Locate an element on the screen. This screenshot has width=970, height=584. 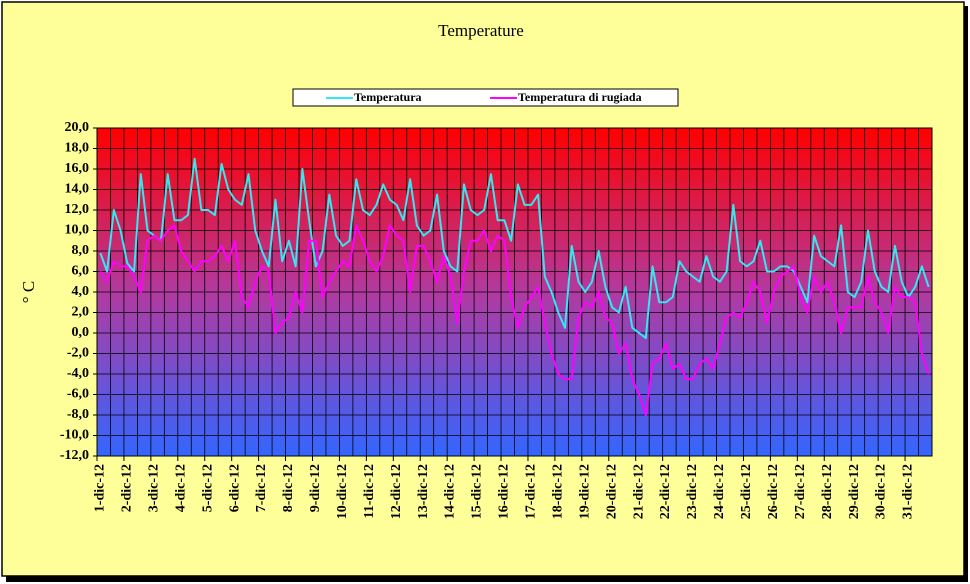
x-tick-label: 3-dic-12 is located at coordinates (153, 488).